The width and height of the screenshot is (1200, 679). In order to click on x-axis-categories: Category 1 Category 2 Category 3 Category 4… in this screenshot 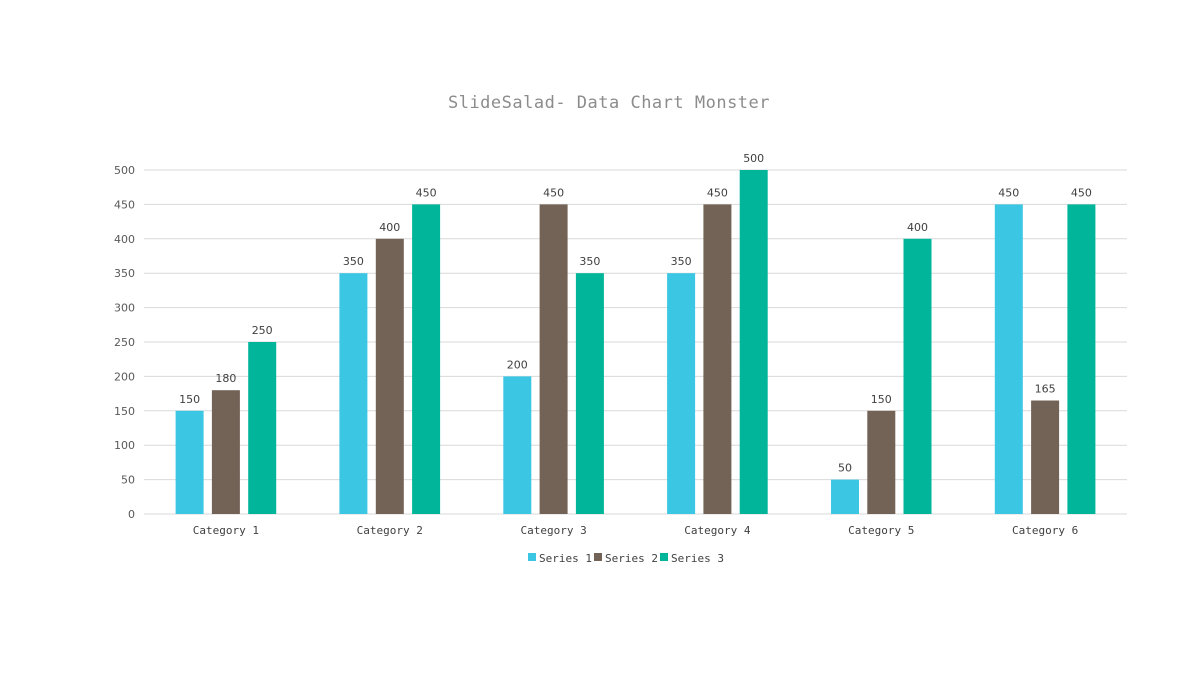, I will do `click(635, 530)`.